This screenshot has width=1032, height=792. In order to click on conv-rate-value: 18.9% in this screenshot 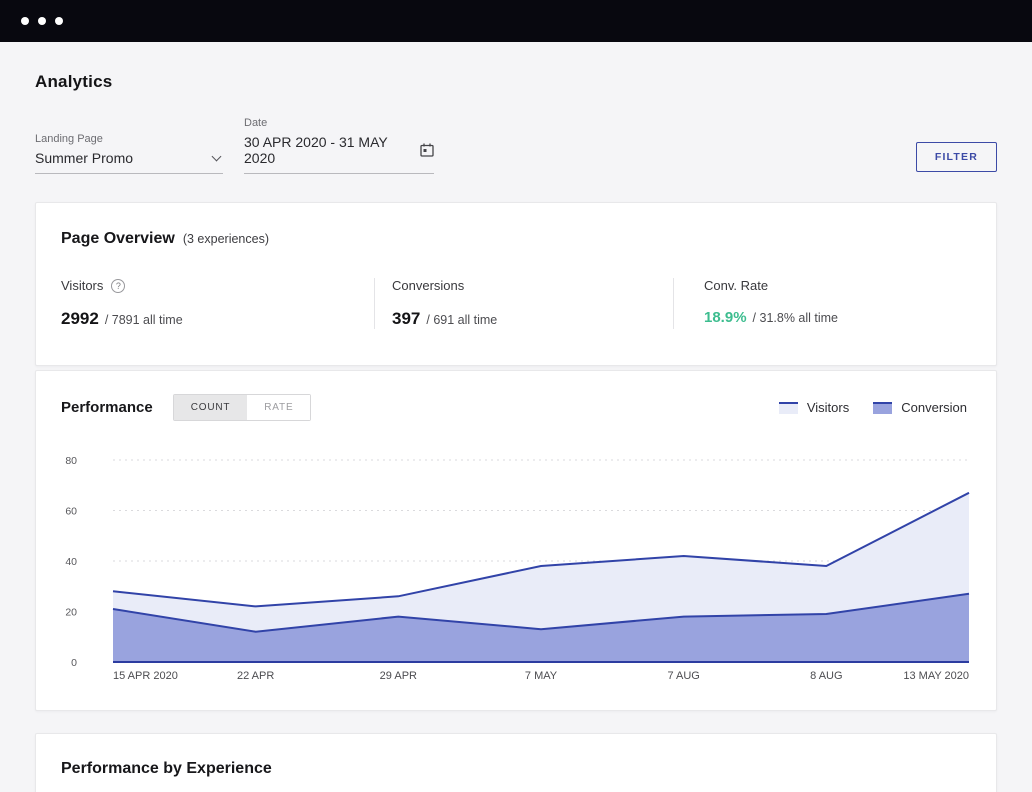, I will do `click(725, 317)`.